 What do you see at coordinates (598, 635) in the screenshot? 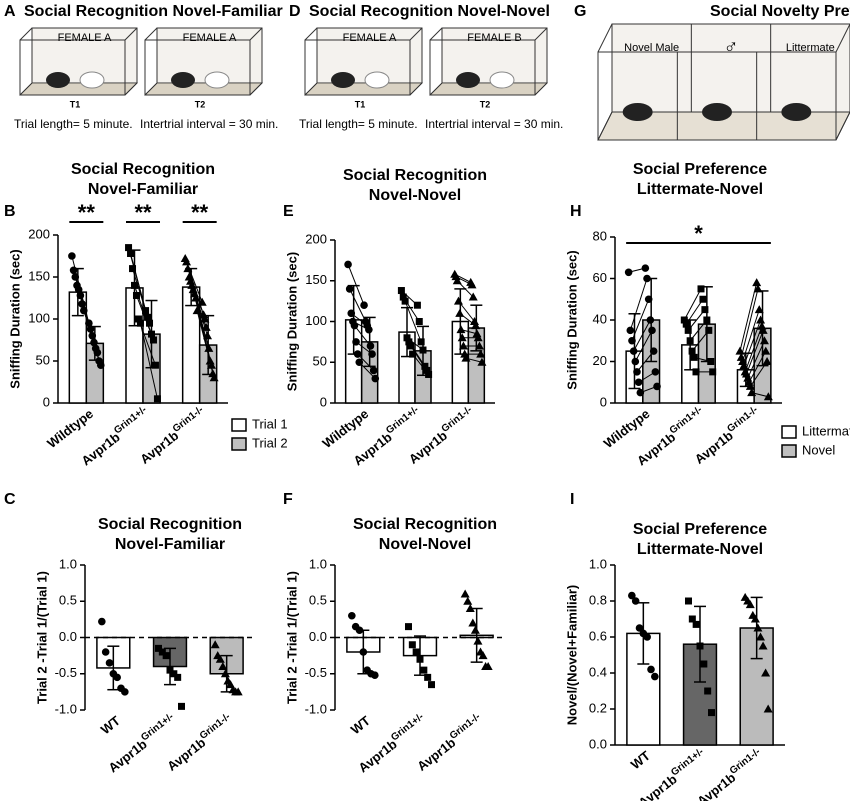
I see `y-tick-label: 0.6` at bounding box center [598, 635].